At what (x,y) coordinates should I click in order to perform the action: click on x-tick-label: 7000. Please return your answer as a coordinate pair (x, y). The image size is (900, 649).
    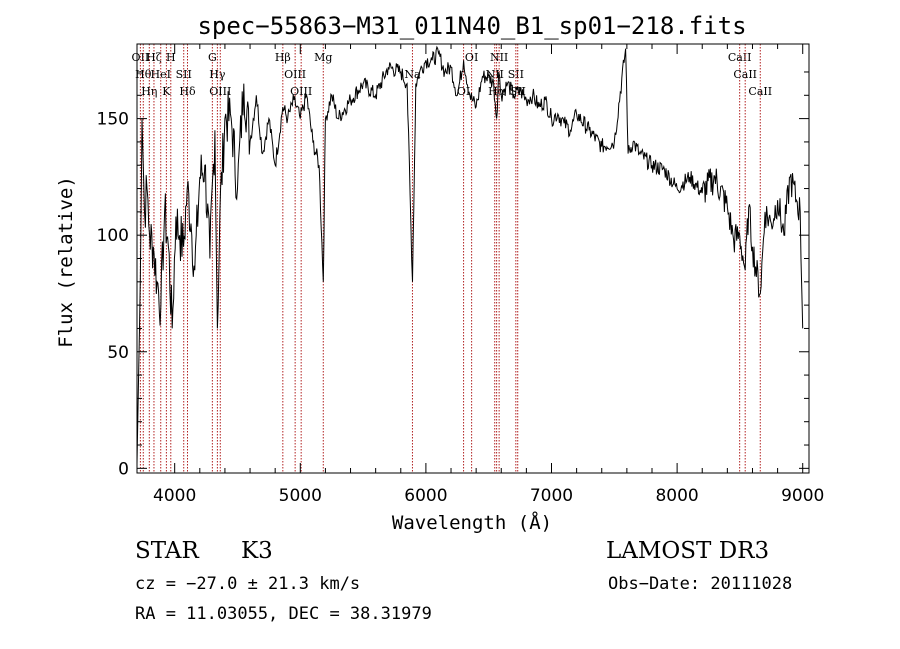
    Looking at the image, I should click on (551, 496).